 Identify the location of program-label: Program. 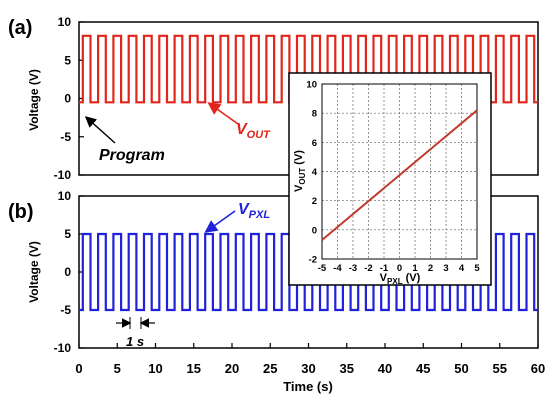
(132, 155).